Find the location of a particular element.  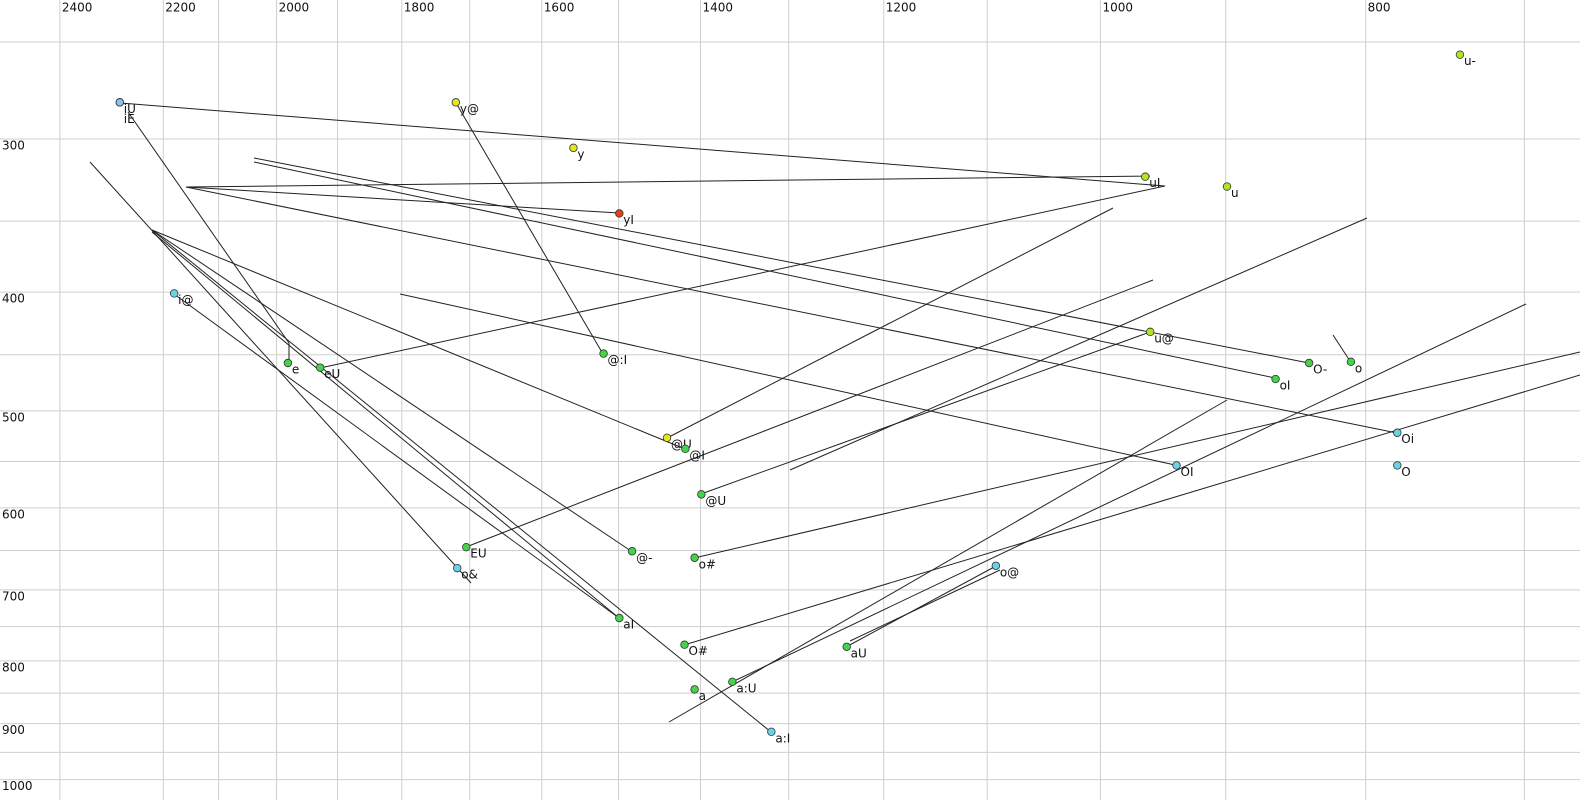

point-label: o is located at coordinates (1358, 368).